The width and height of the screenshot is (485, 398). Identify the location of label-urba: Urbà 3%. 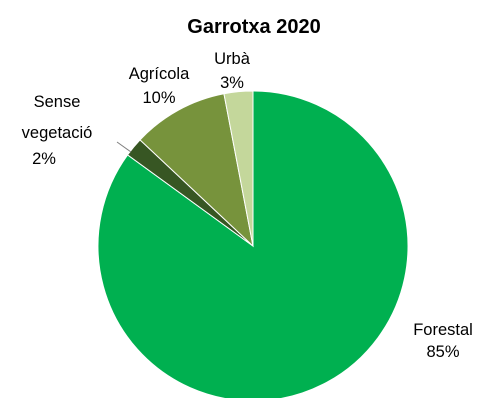
(232, 71).